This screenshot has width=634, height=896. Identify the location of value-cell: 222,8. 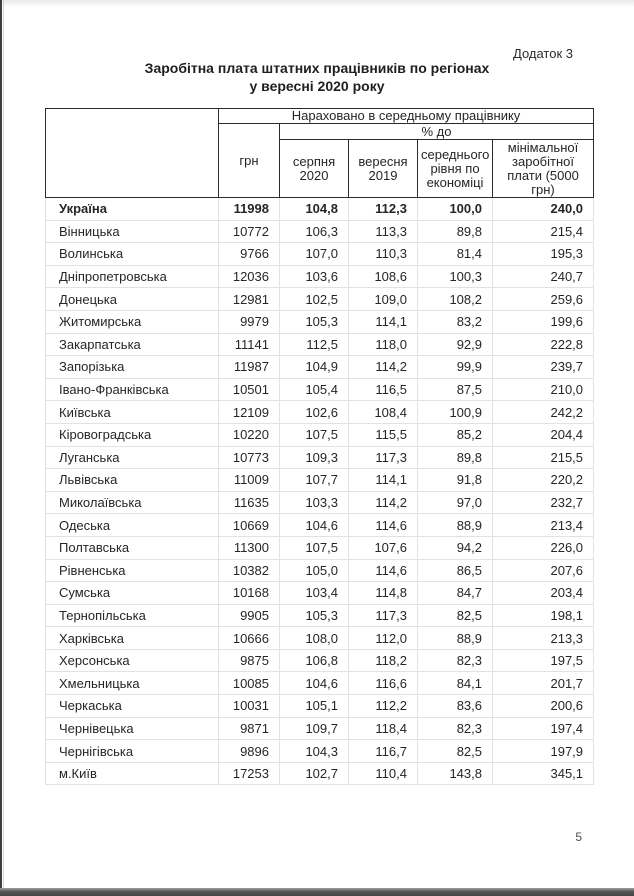
(543, 344).